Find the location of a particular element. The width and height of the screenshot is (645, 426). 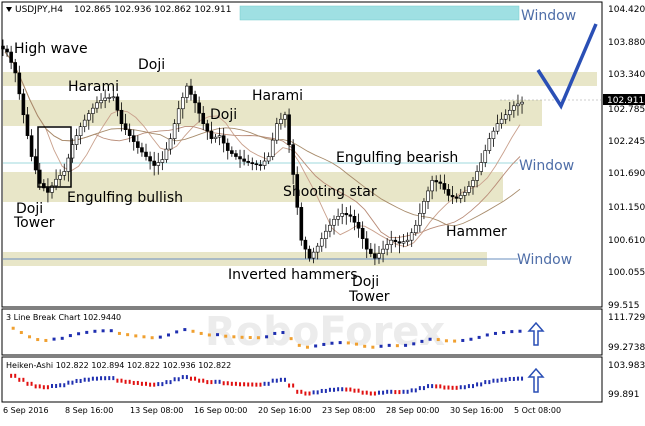

bullish-check-arrow is located at coordinates (567, 66).